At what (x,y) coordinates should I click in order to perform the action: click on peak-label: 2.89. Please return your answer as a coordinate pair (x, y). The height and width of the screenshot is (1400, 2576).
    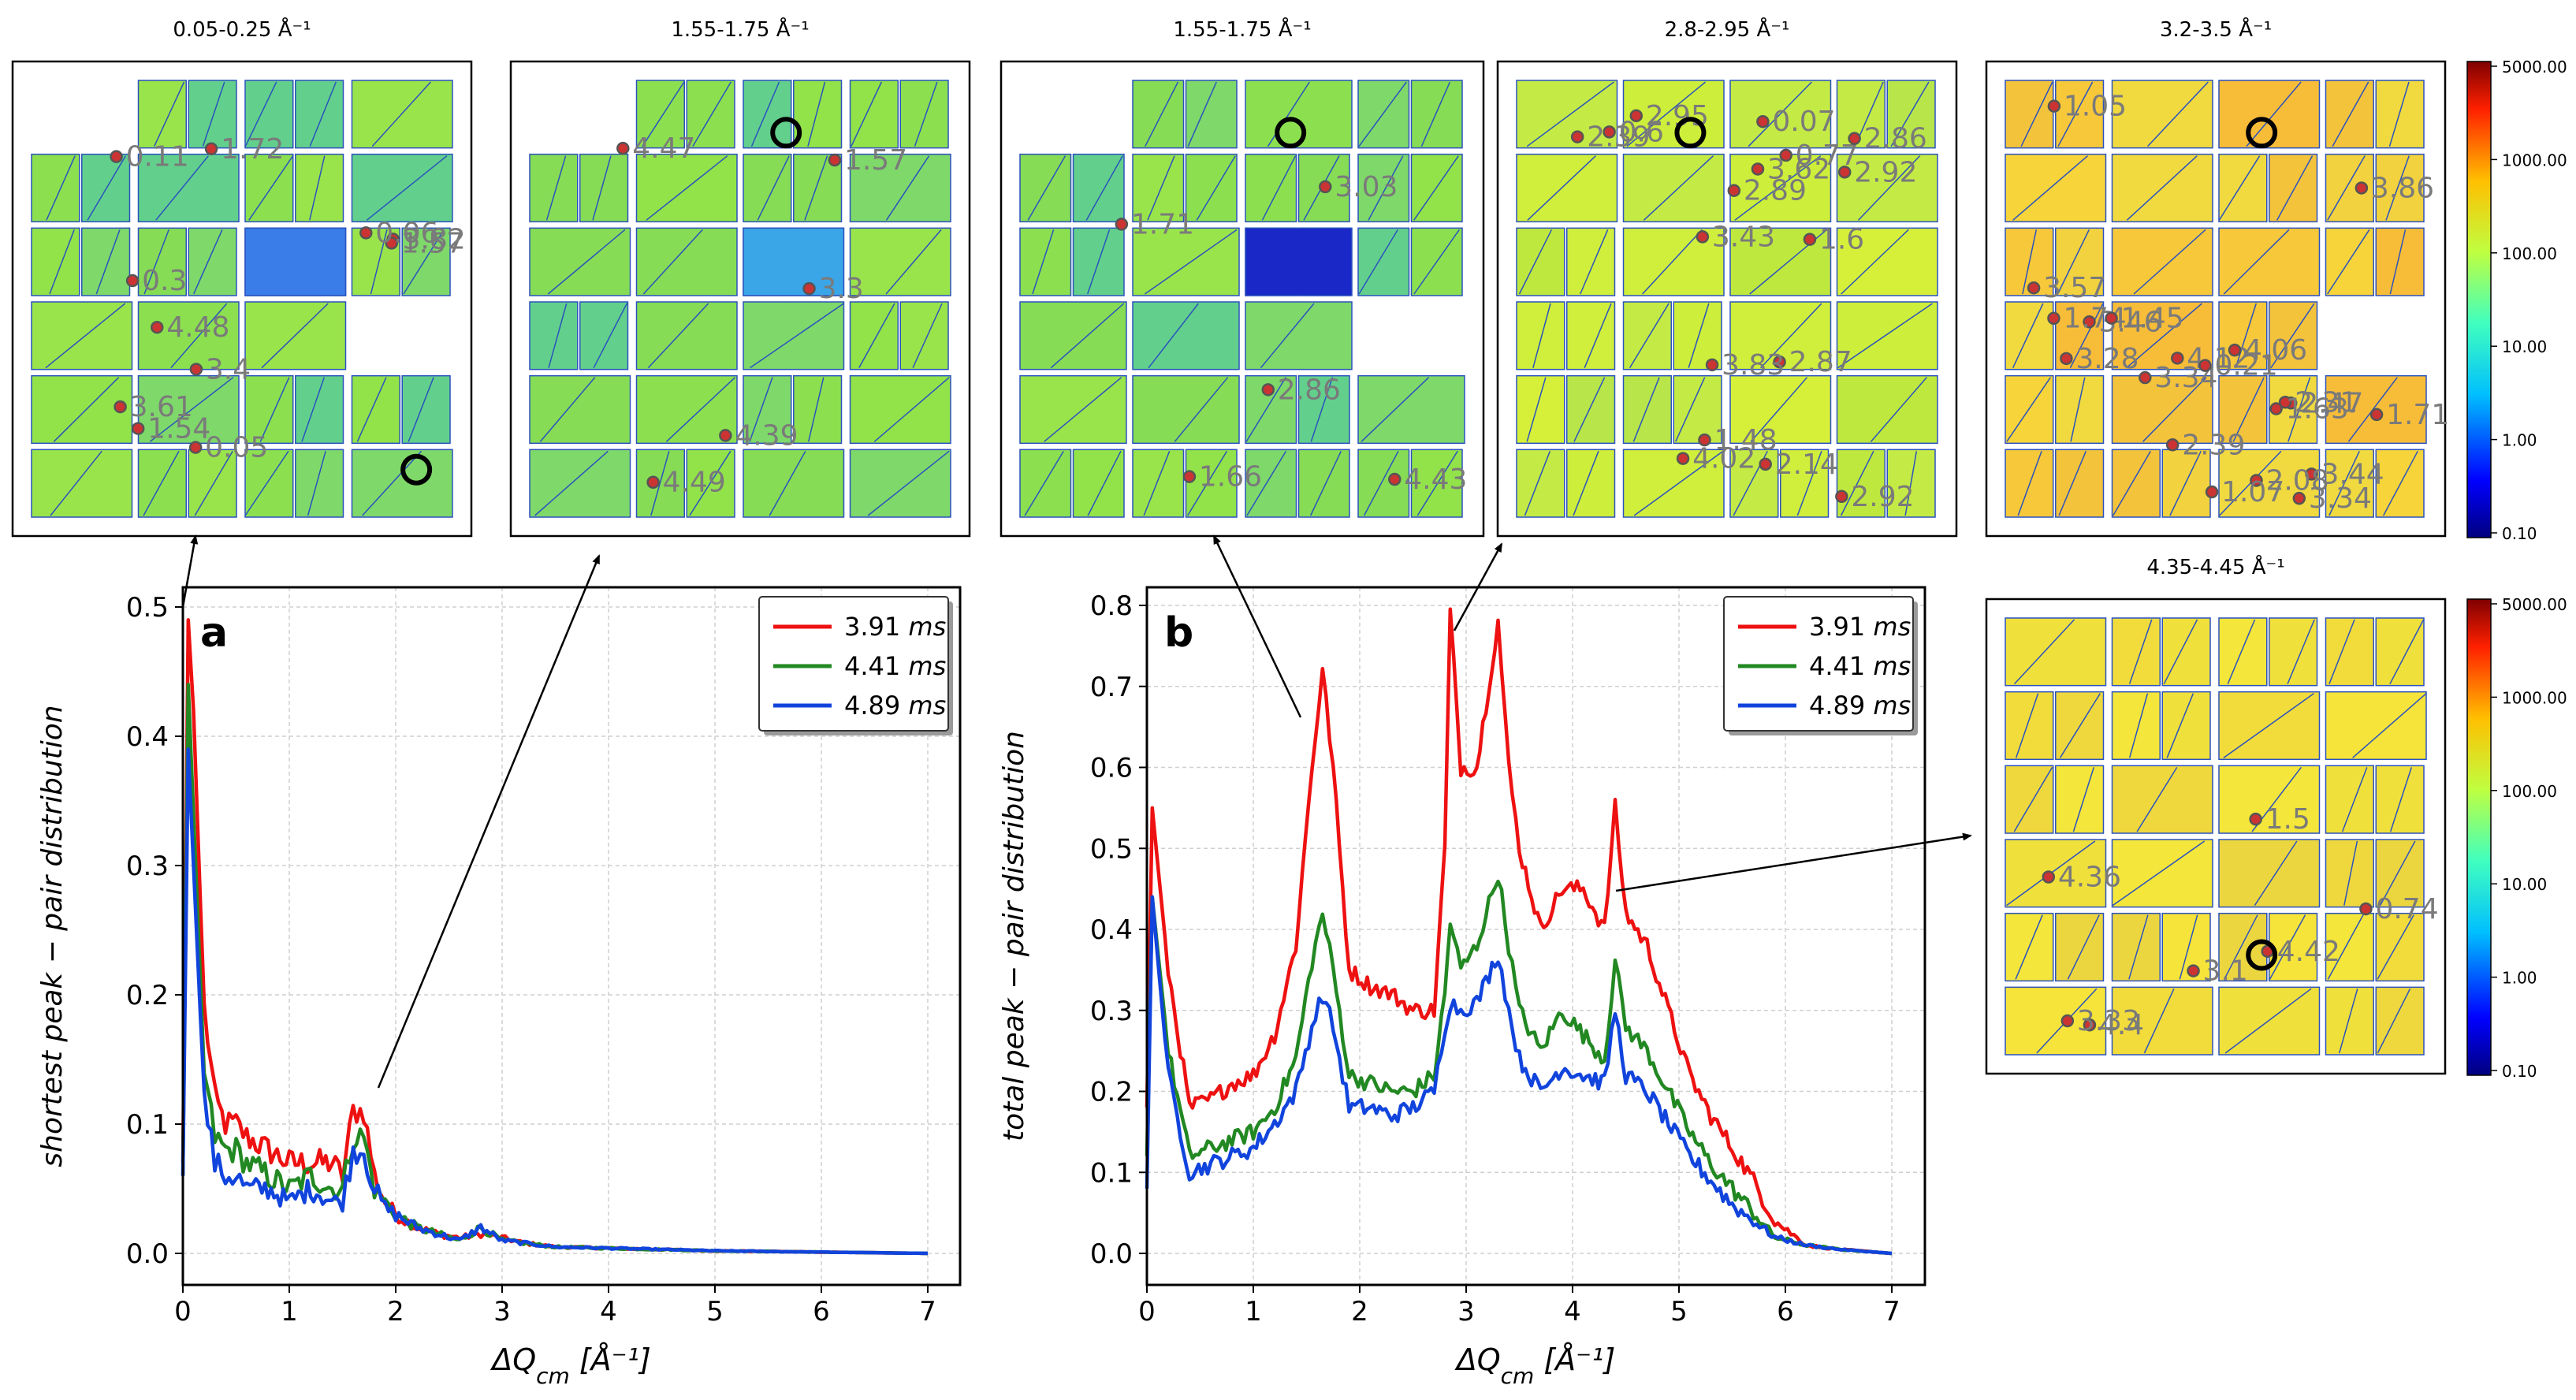
    Looking at the image, I should click on (1775, 191).